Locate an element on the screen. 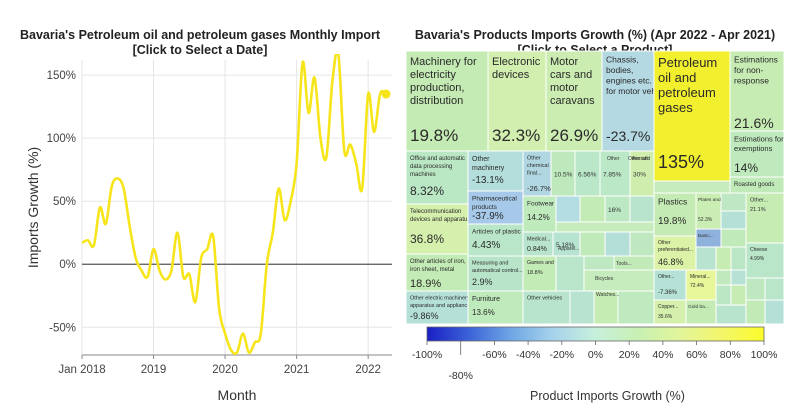 The image size is (803, 409). treemap-small-cell: Plates and... 52.3% is located at coordinates (710, 211).